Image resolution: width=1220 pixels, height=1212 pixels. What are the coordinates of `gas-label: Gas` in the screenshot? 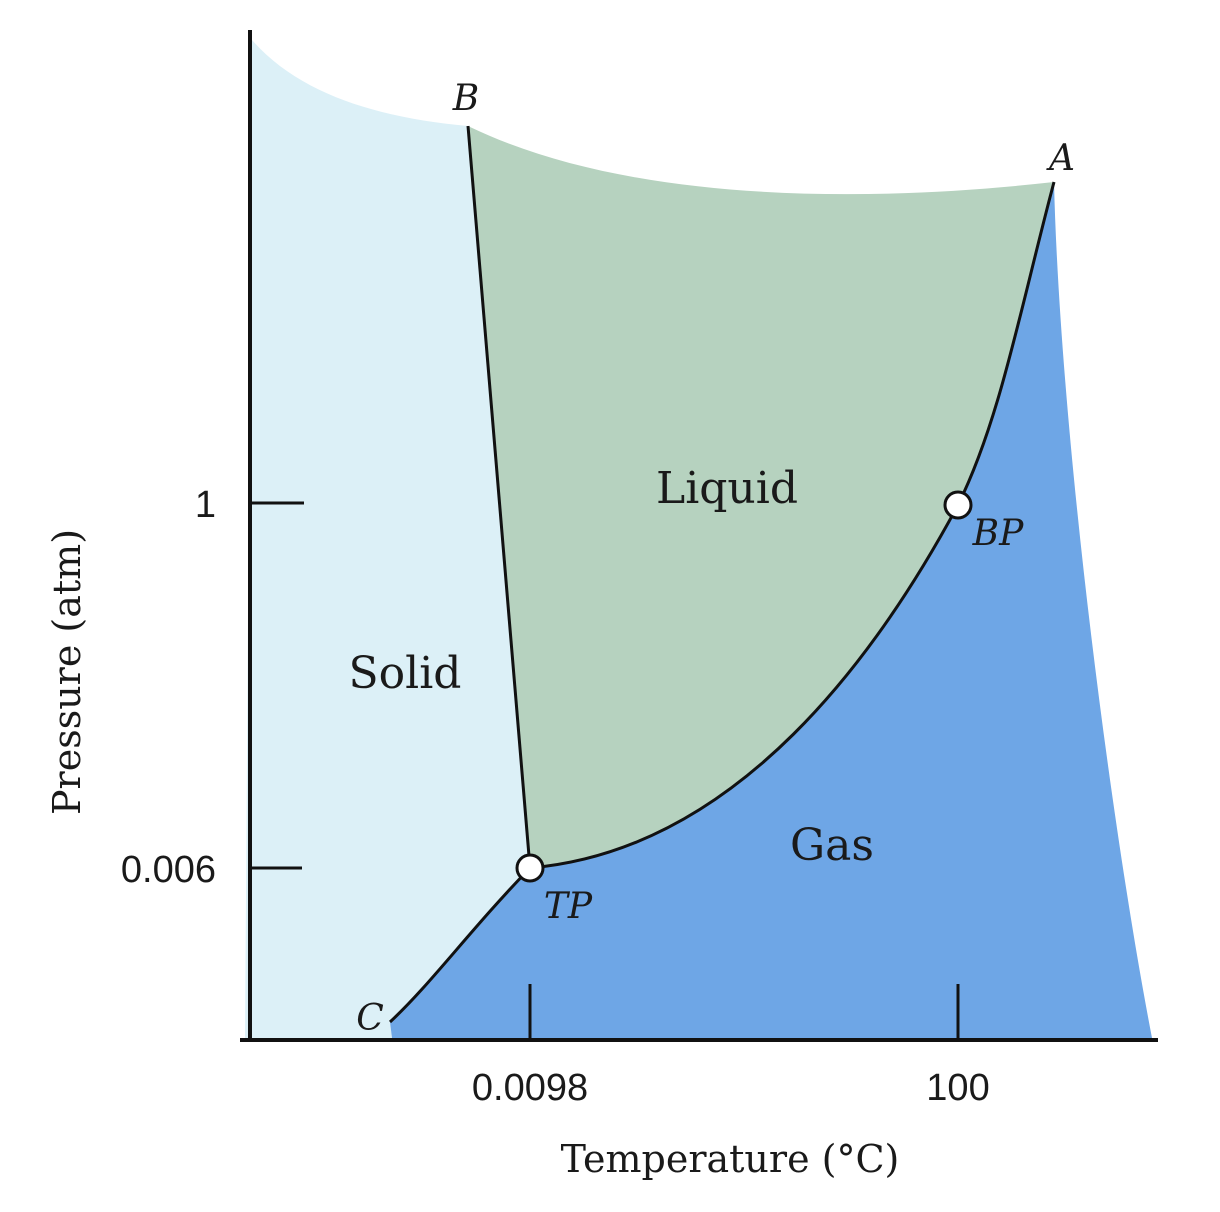 It's located at (832, 845).